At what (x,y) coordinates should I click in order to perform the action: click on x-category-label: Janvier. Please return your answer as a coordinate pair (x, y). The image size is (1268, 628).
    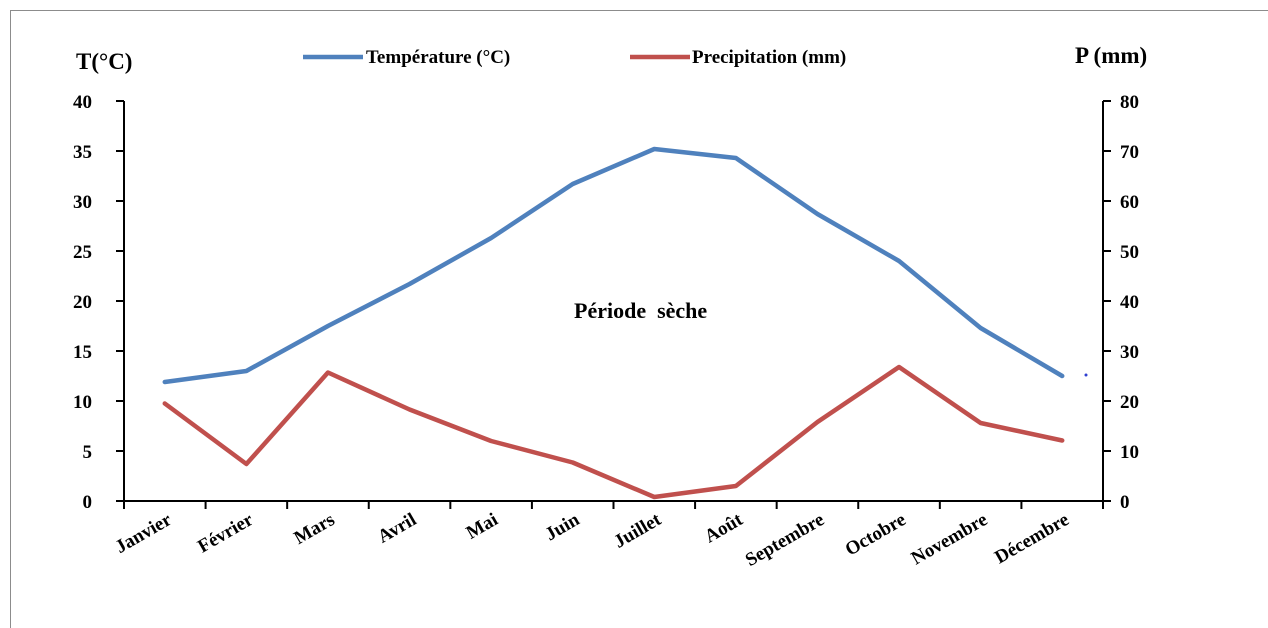
    Looking at the image, I should click on (144, 533).